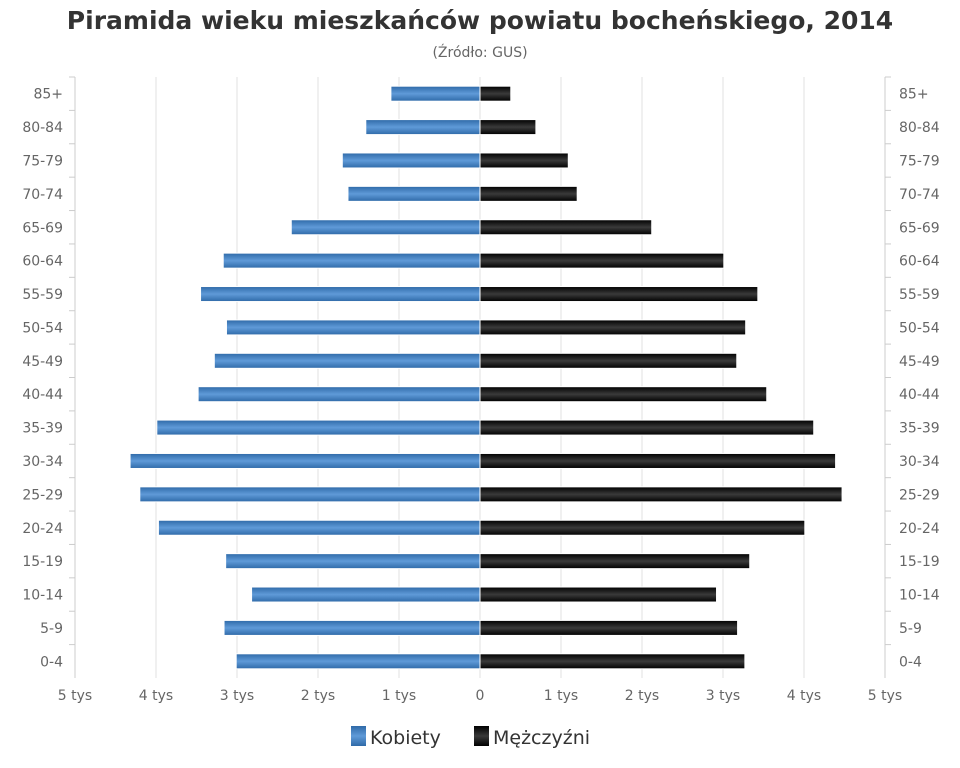  What do you see at coordinates (919, 462) in the screenshot?
I see `y-tick-label-right: 30-34` at bounding box center [919, 462].